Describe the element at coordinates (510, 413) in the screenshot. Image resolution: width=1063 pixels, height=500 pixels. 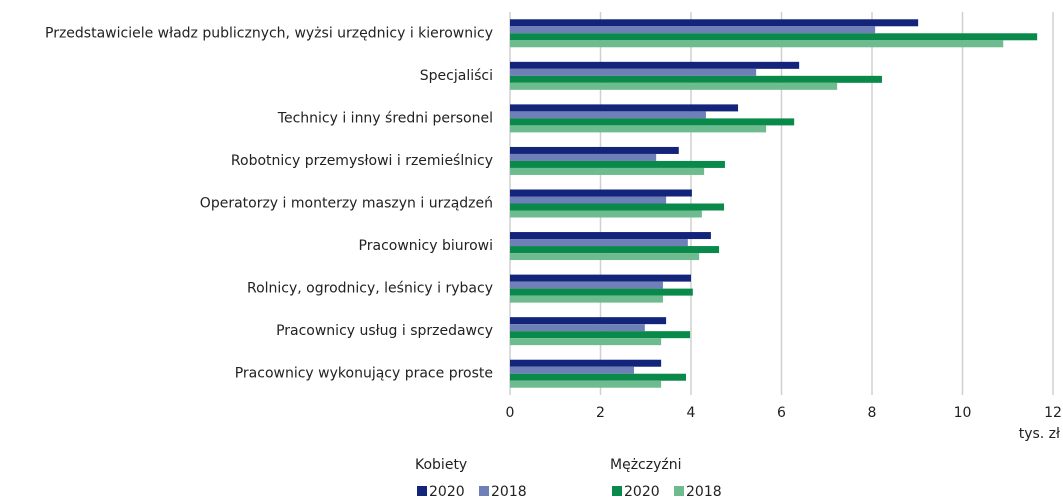
I see `x-tick-label: 0` at that location.